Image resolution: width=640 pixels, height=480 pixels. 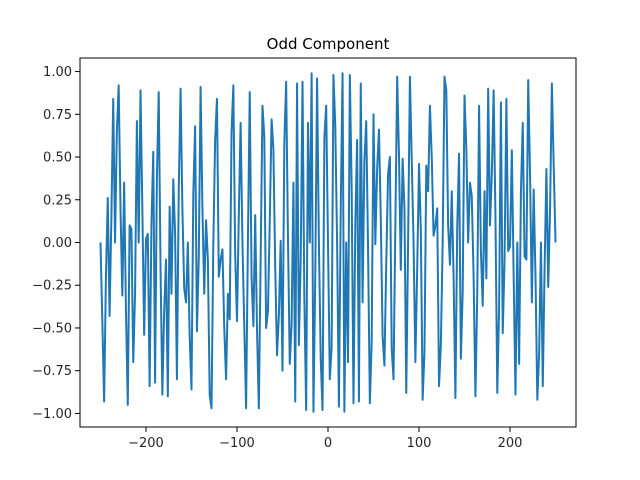 What do you see at coordinates (237, 443) in the screenshot?
I see `x-tick-label: −100` at bounding box center [237, 443].